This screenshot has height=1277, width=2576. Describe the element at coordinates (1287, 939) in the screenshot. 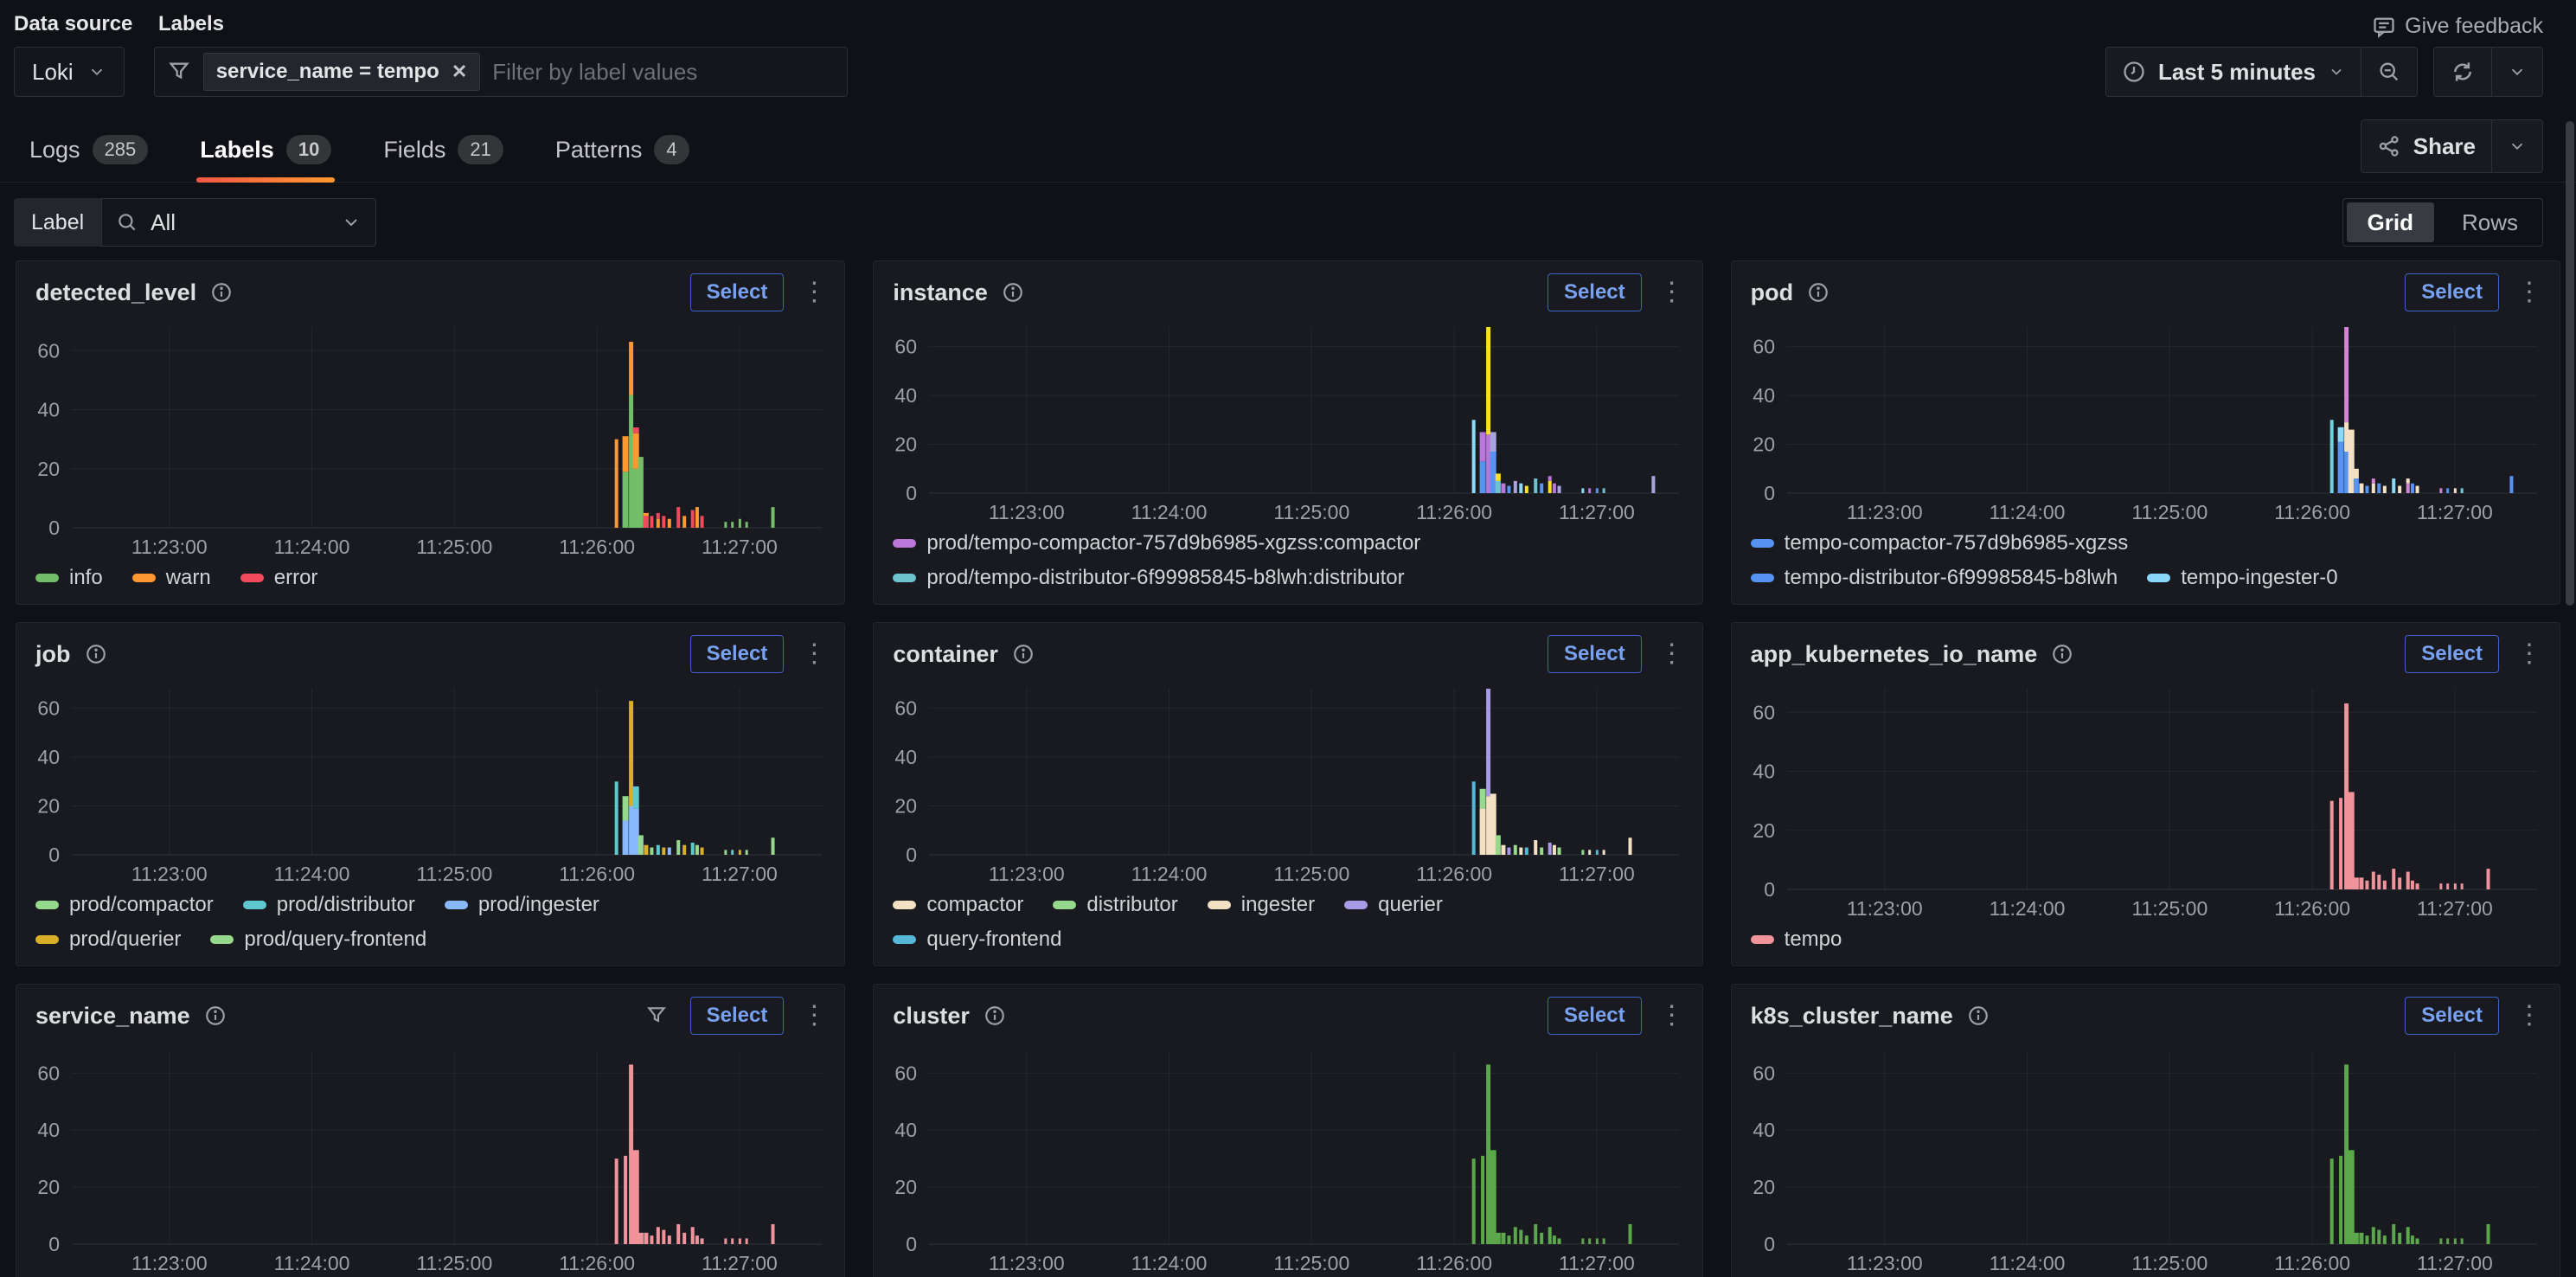

I see `legend-row: query-frontend` at that location.